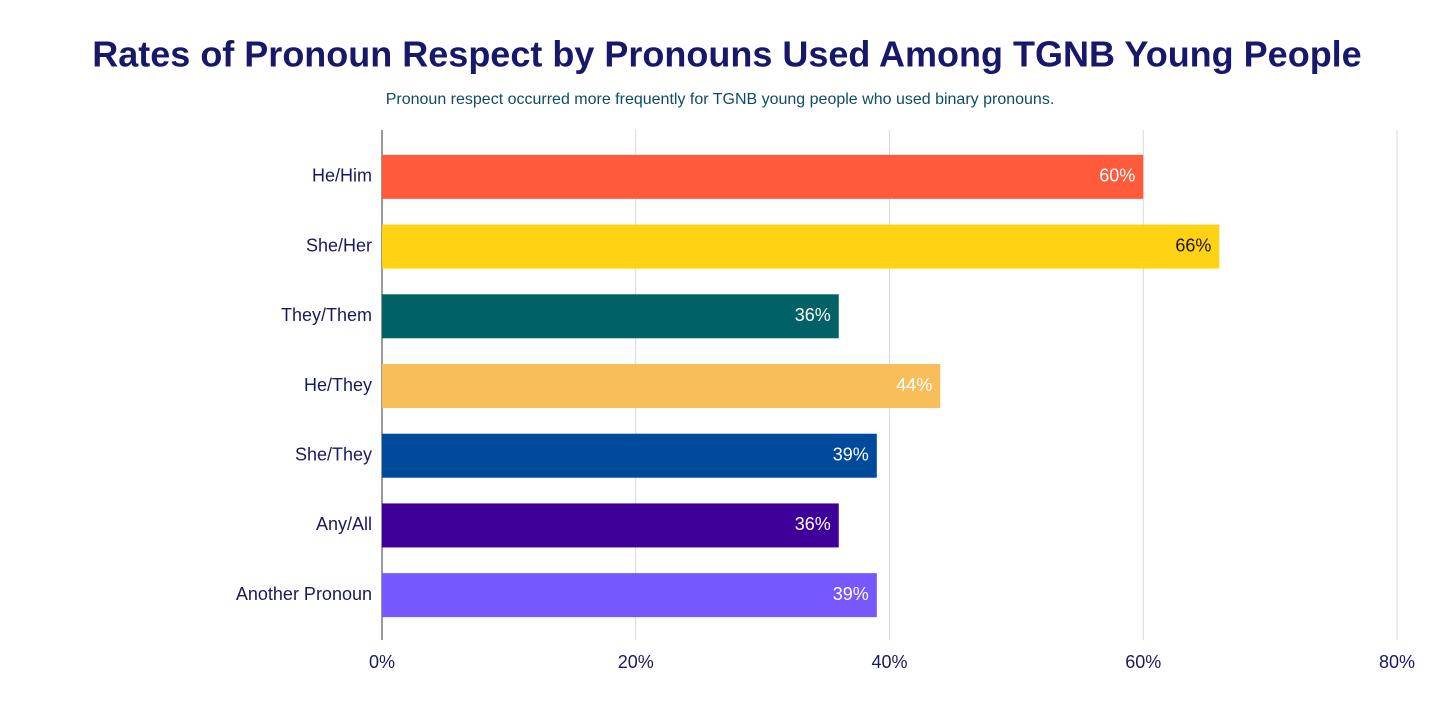 Image resolution: width=1440 pixels, height=707 pixels. Describe the element at coordinates (344, 524) in the screenshot. I see `y-tick-label: Any/All` at that location.